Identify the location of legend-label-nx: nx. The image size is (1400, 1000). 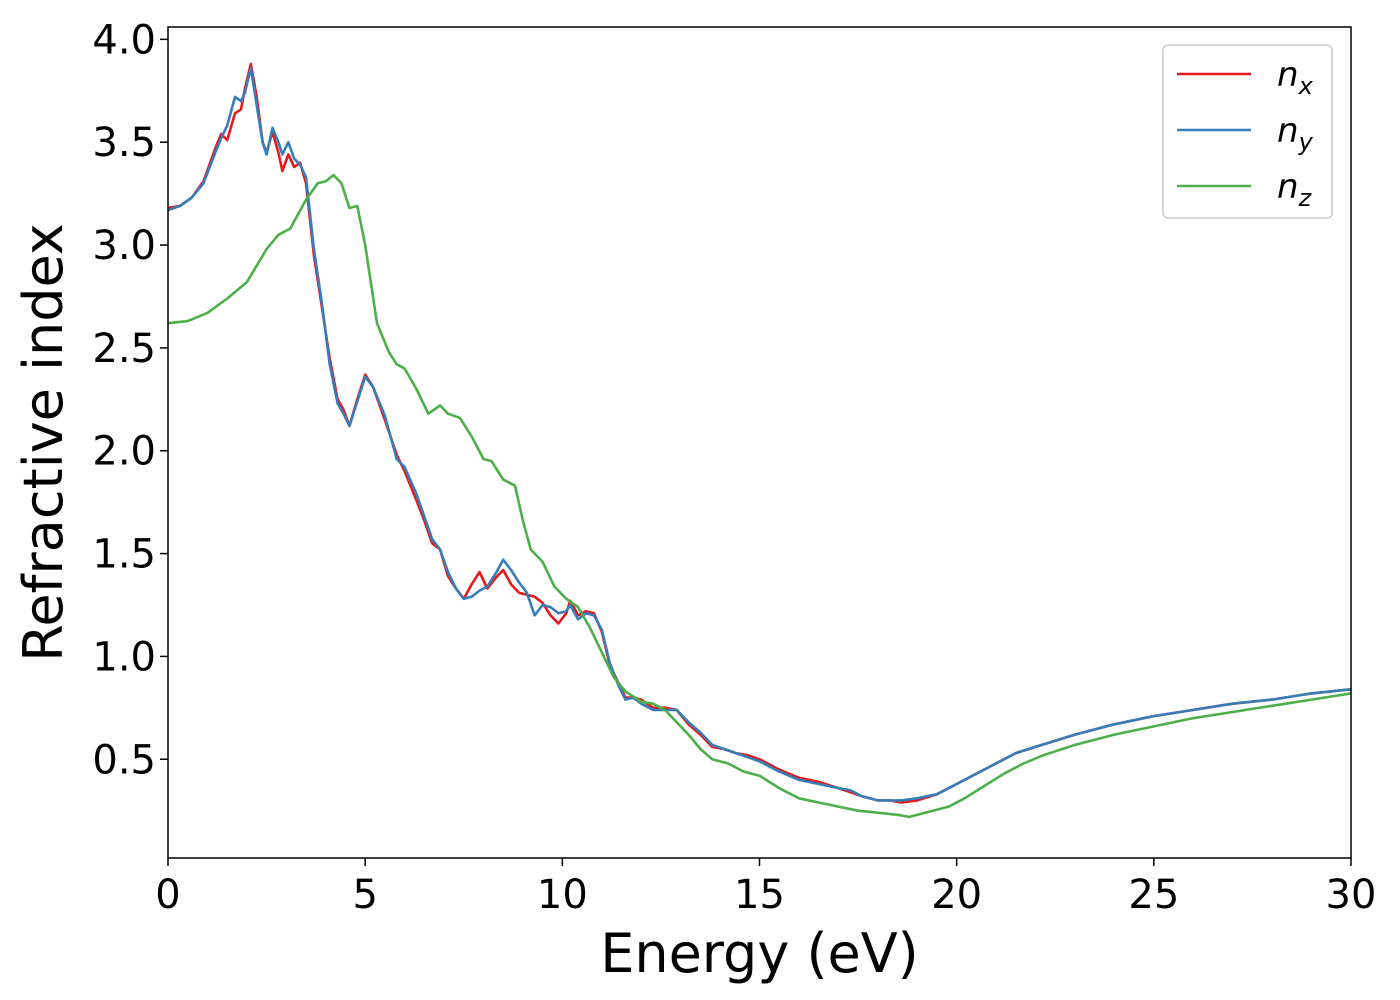
(1295, 77).